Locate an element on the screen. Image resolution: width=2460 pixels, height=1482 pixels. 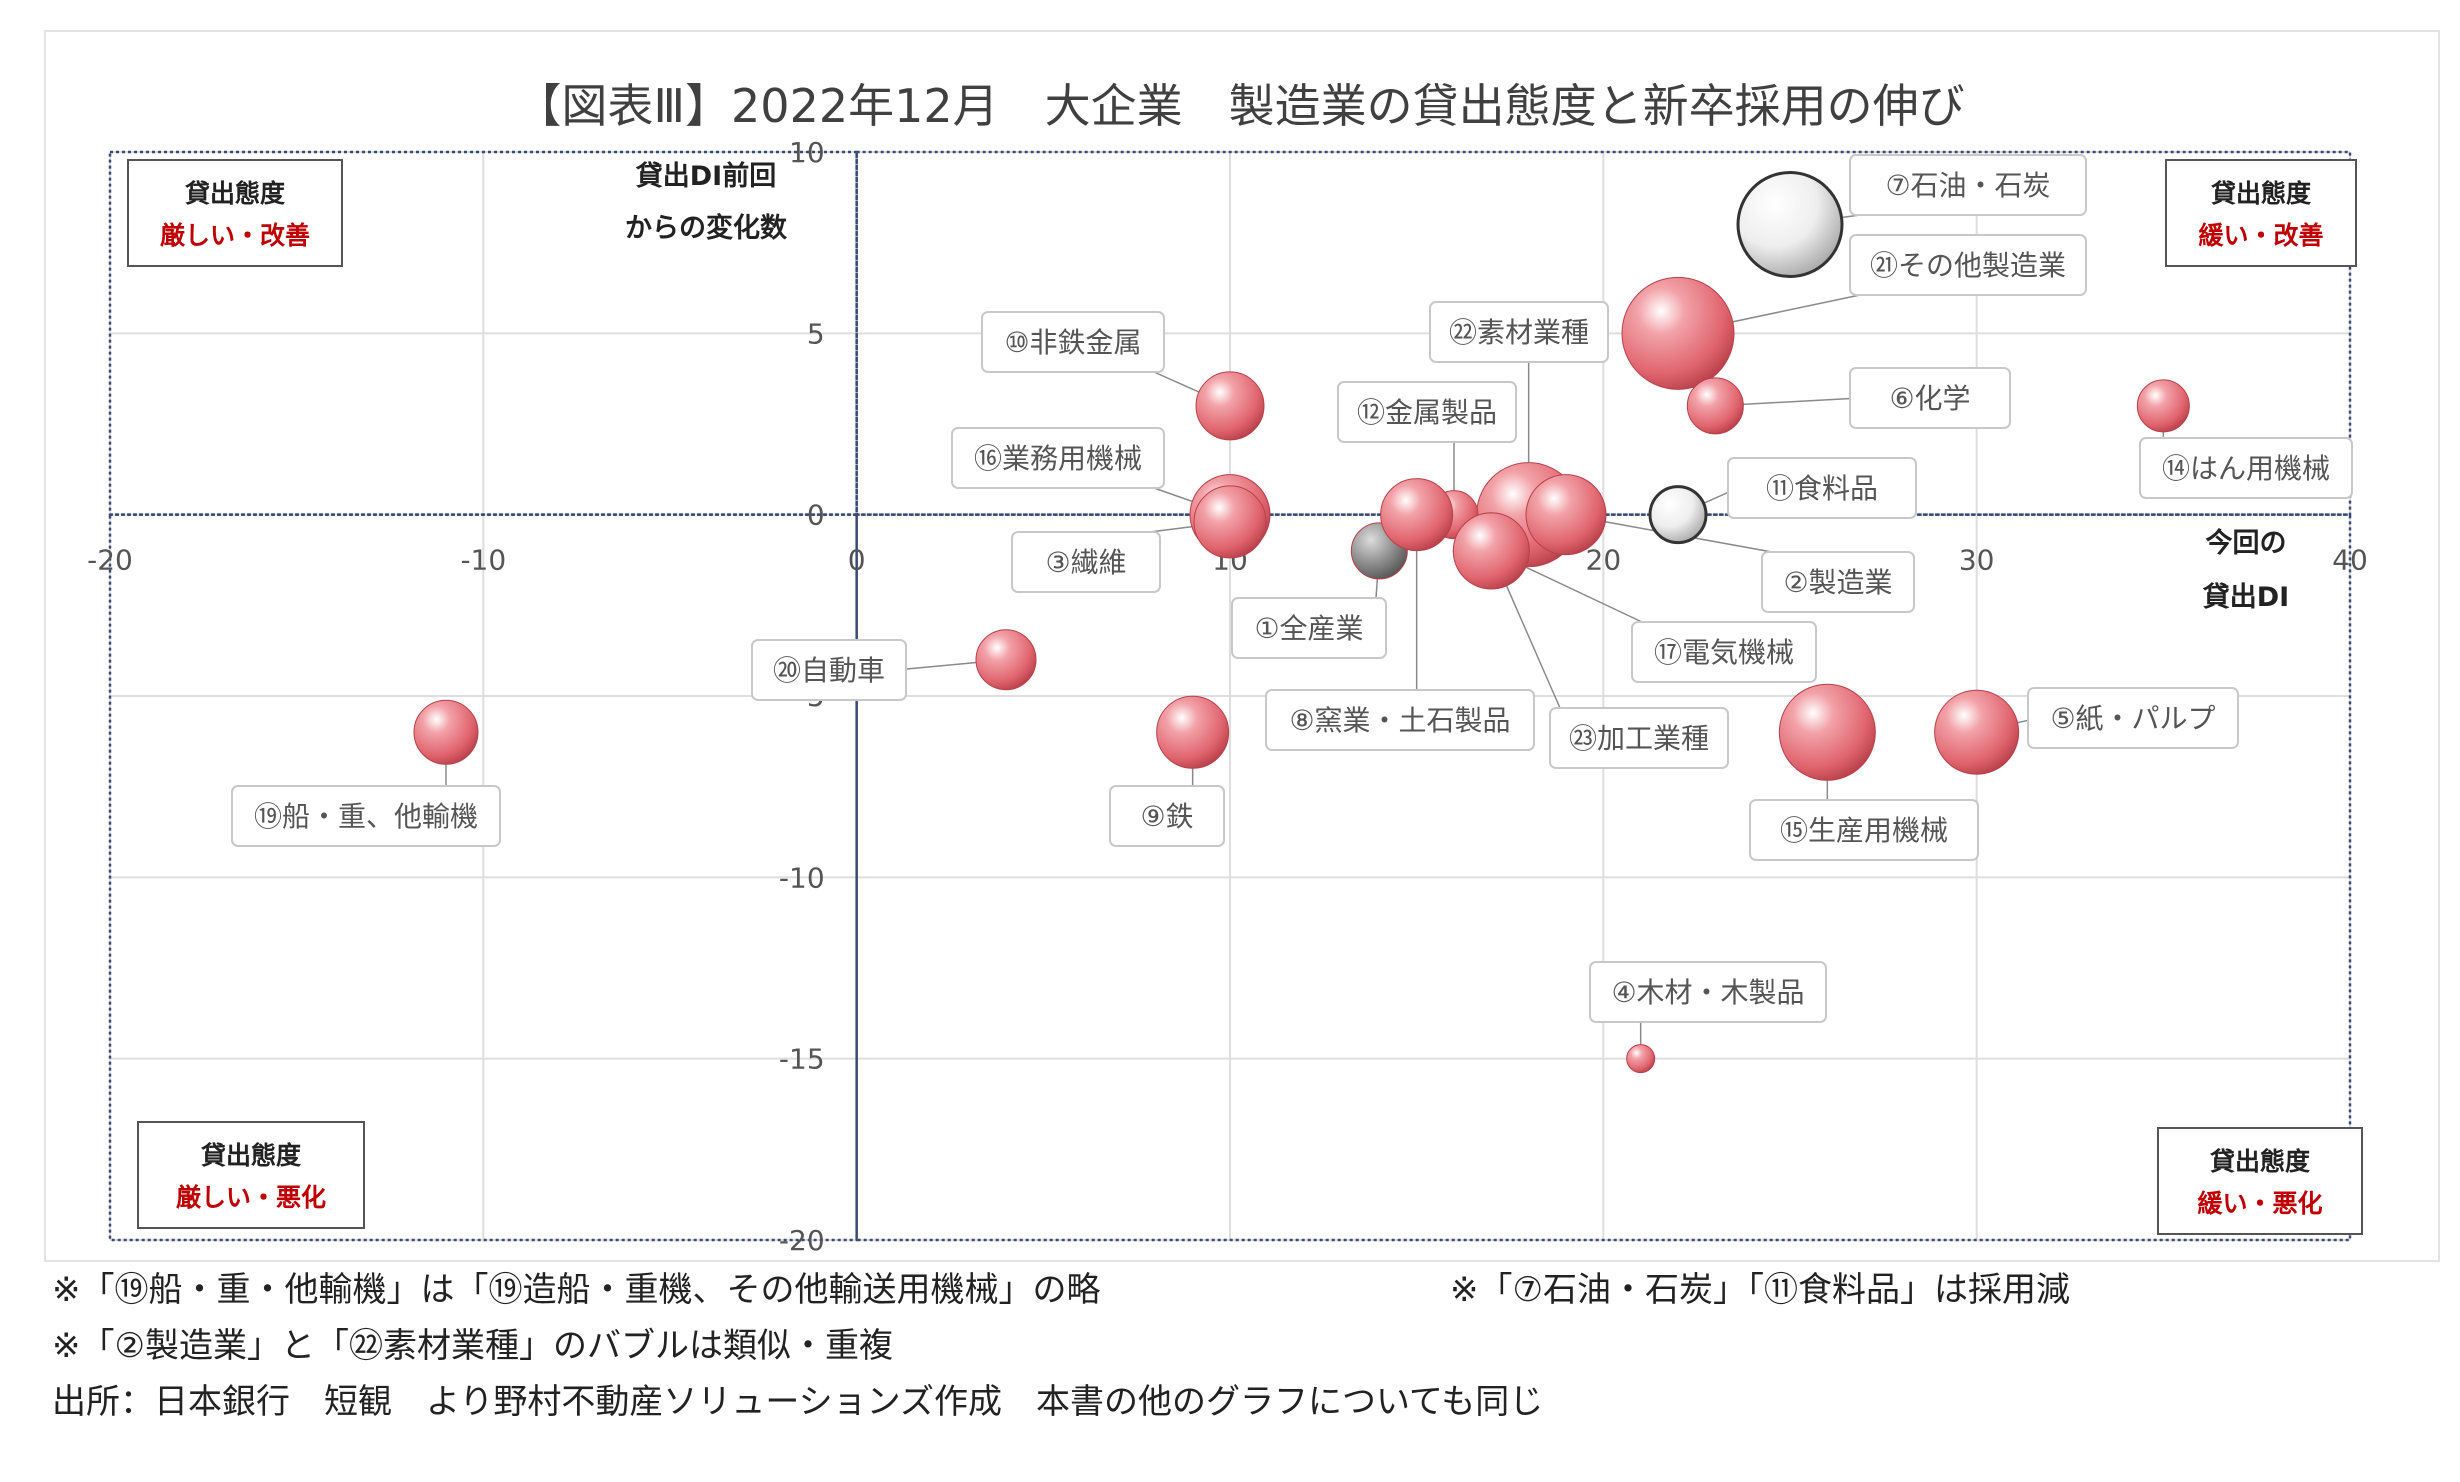
data-label: ⑨鉄 is located at coordinates (1166, 816).